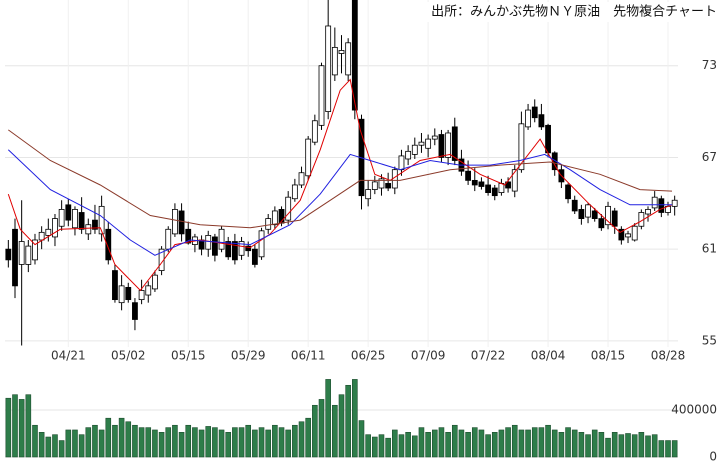 The width and height of the screenshot is (722, 467). Describe the element at coordinates (188, 356) in the screenshot. I see `x-tick-label: 05/15` at that location.